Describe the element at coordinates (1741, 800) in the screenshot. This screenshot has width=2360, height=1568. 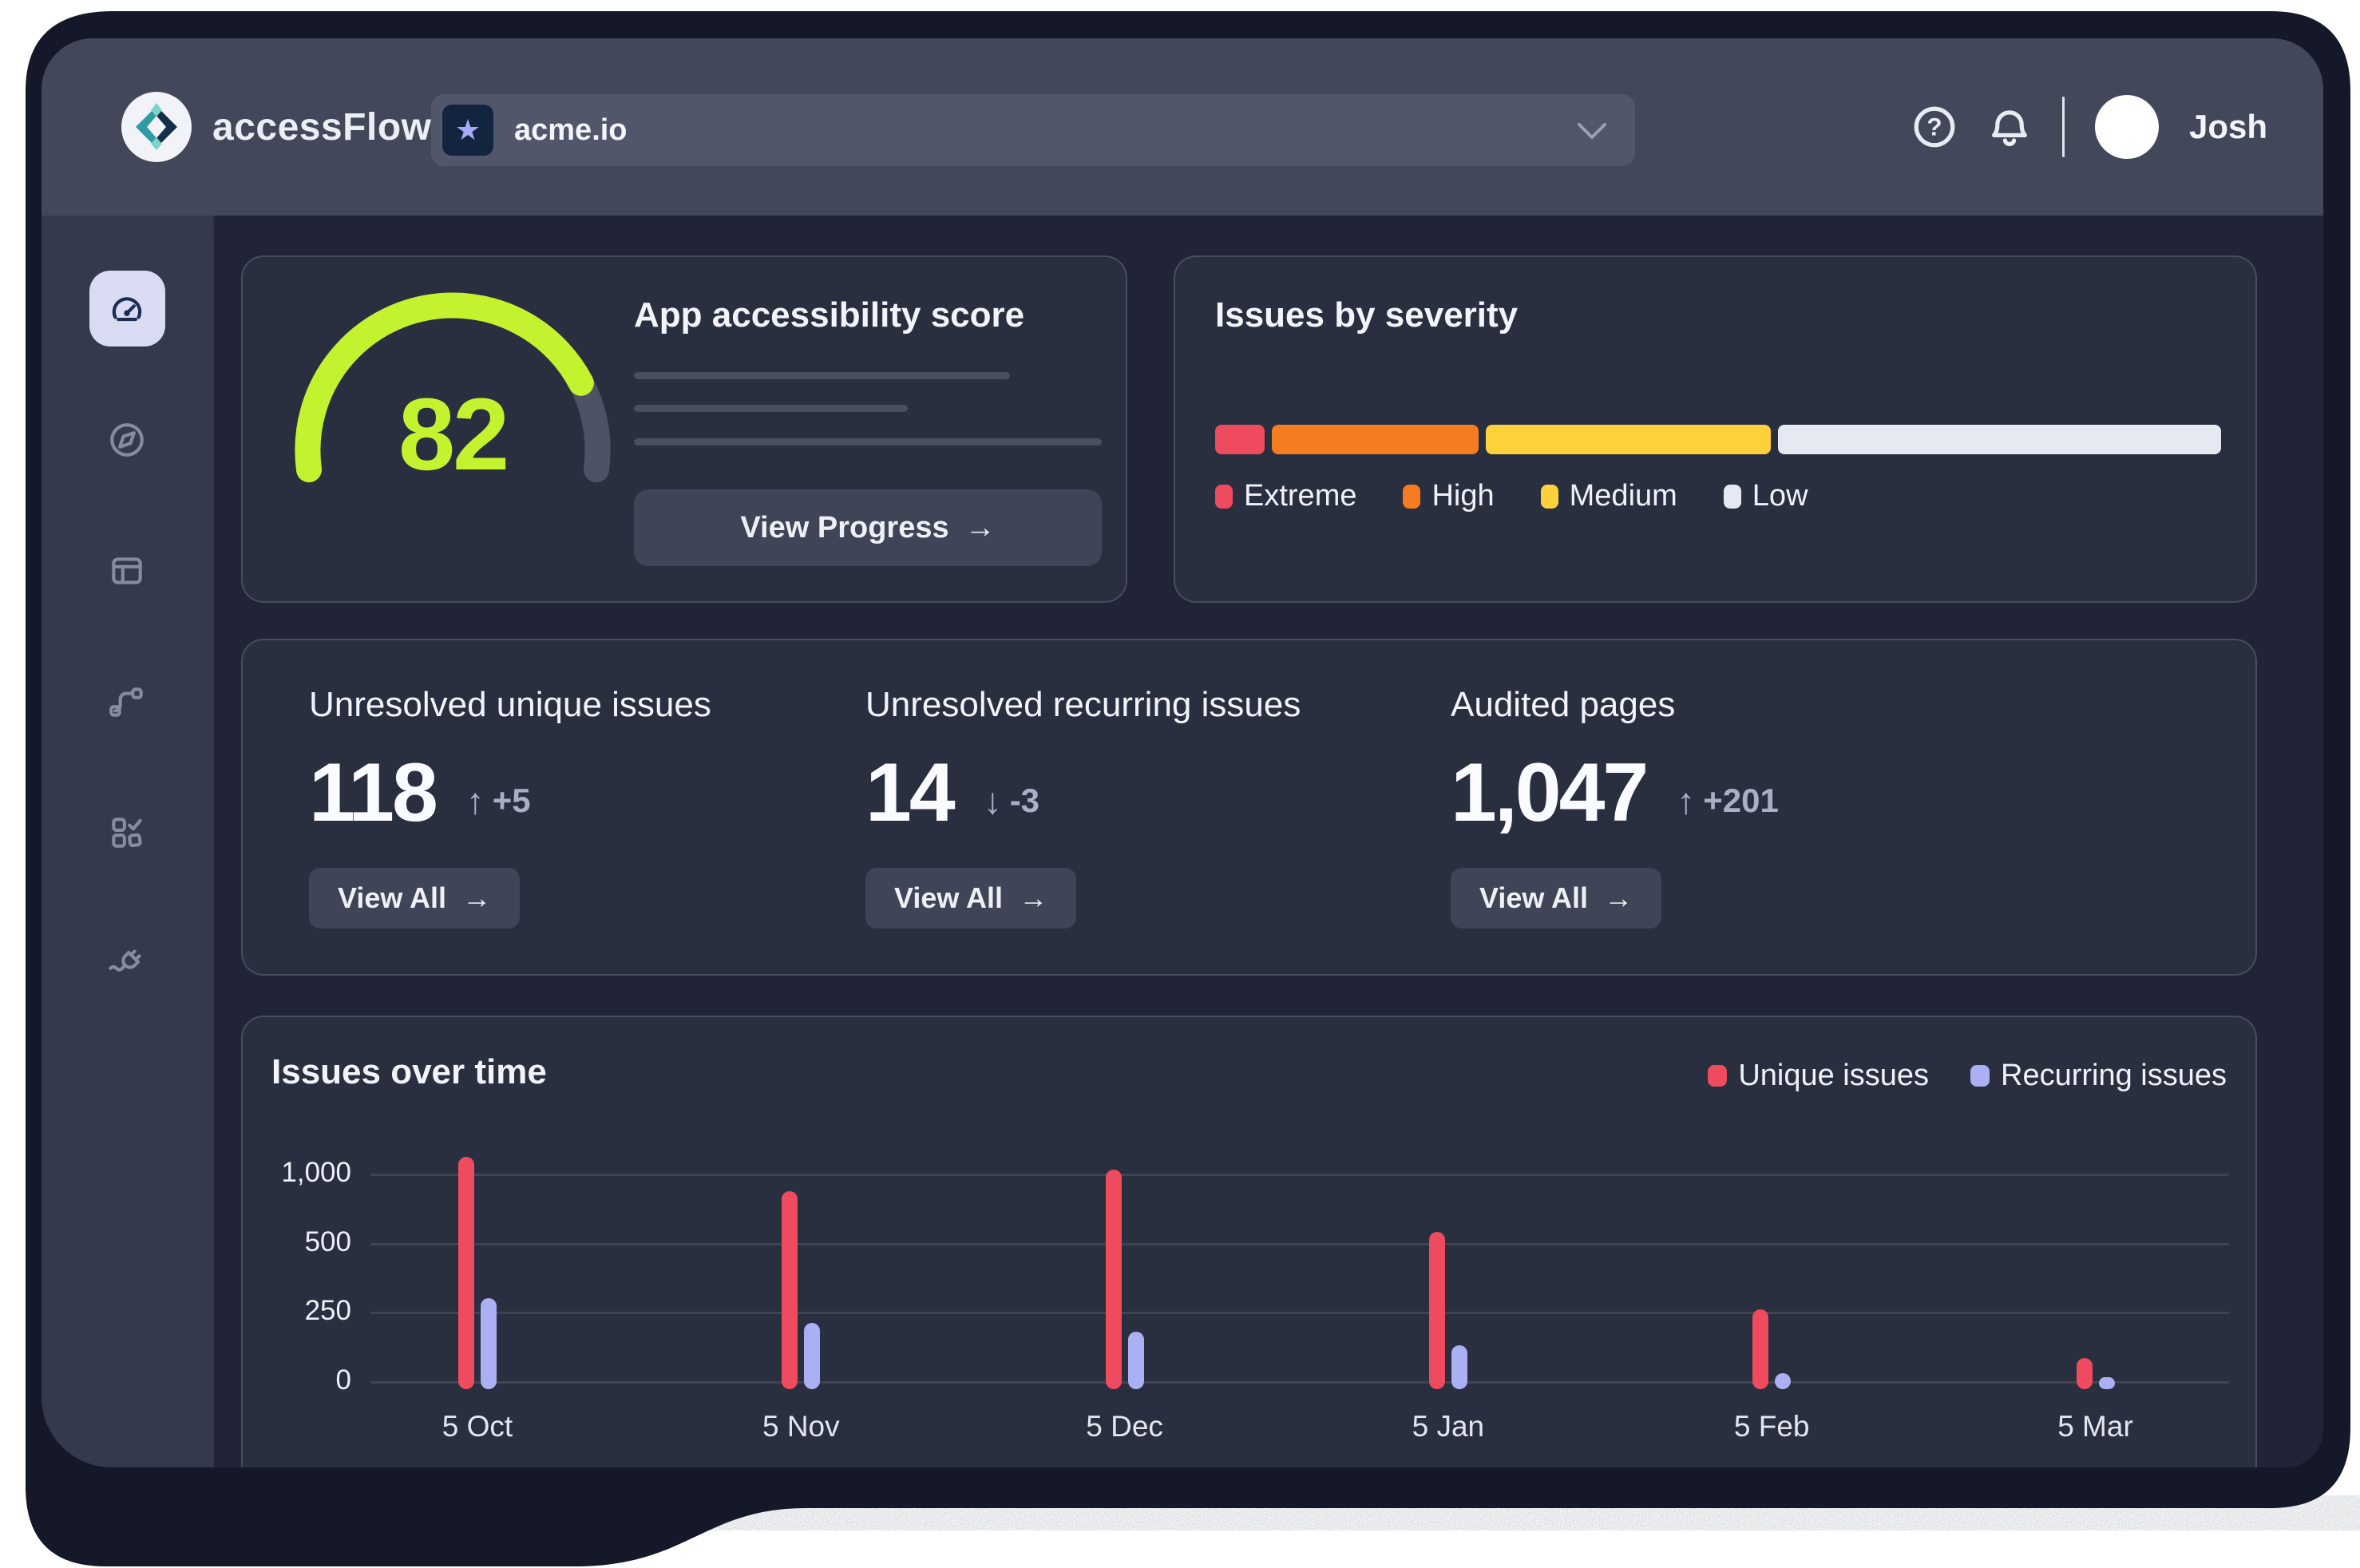
I see `stat-delta-value: +201` at that location.